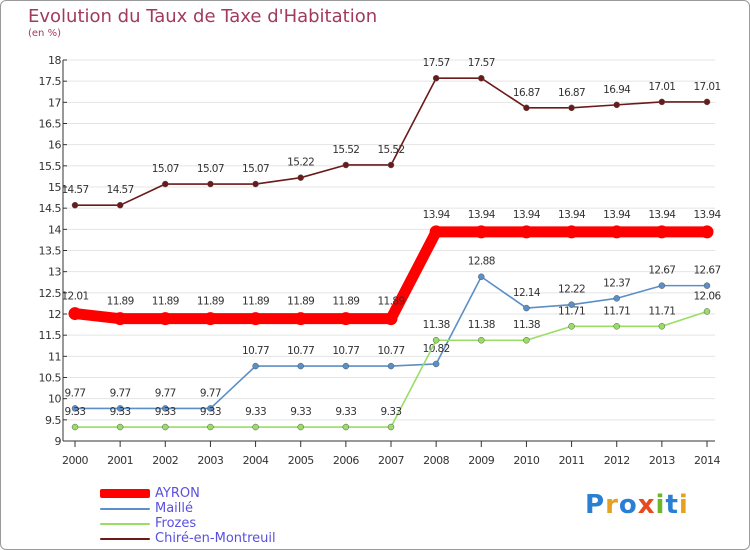 The image size is (750, 550). What do you see at coordinates (54, 314) in the screenshot?
I see `y-tick-label: 12` at bounding box center [54, 314].